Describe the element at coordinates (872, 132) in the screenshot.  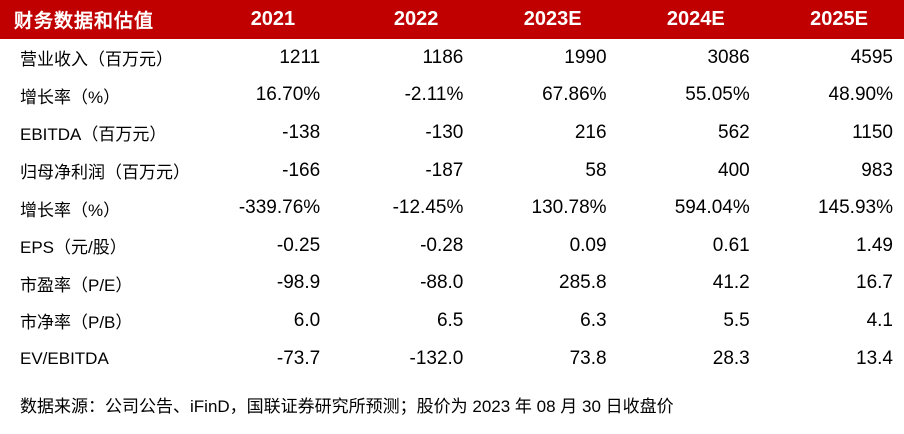
I see `value-cell: 1150` at that location.